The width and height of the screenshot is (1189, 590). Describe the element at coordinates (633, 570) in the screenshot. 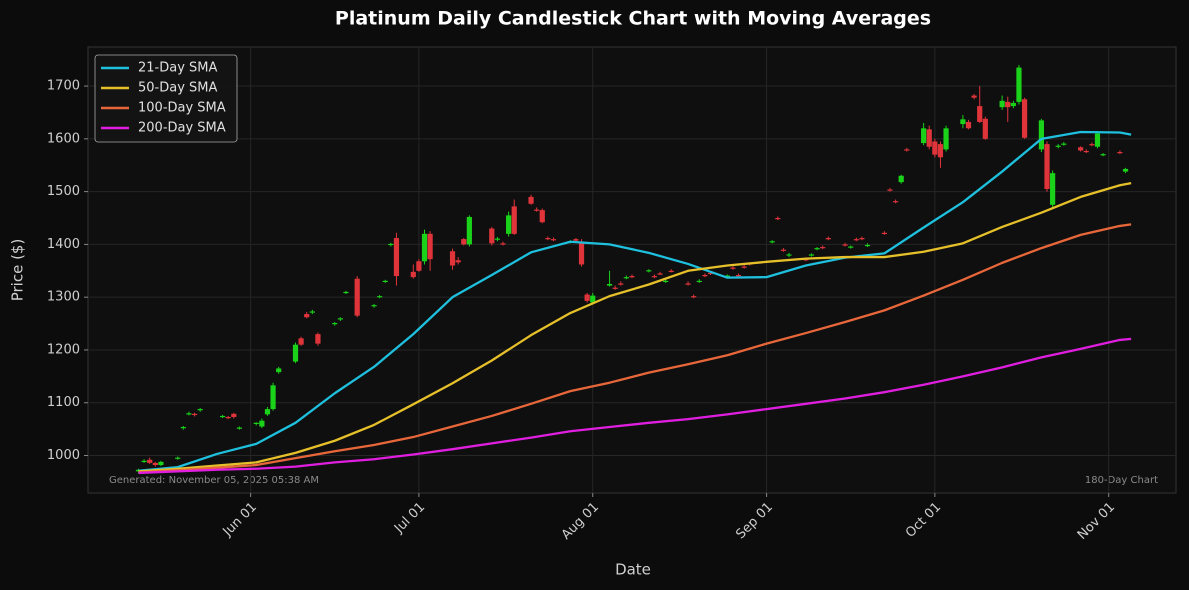

I see `x-axis-label: Date` at that location.